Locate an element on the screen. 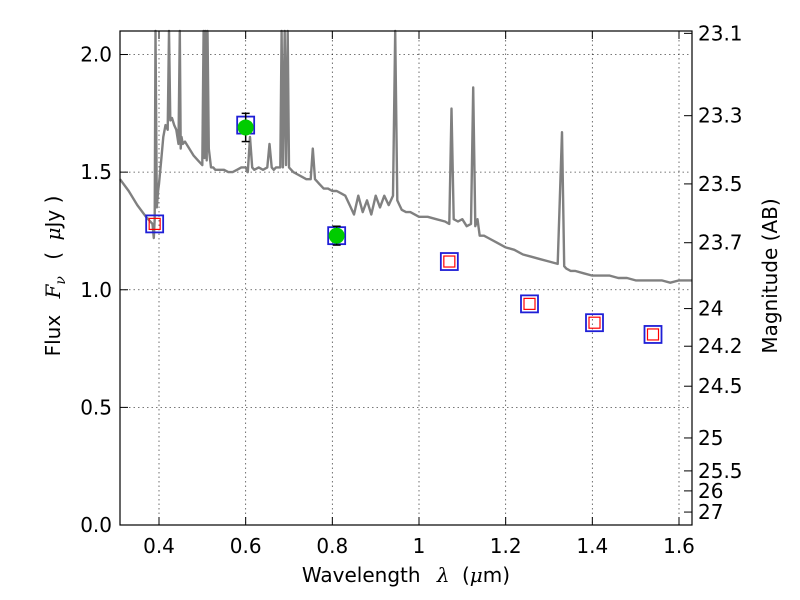 The image size is (800, 600). y2-tick-label: 27 is located at coordinates (710, 512).